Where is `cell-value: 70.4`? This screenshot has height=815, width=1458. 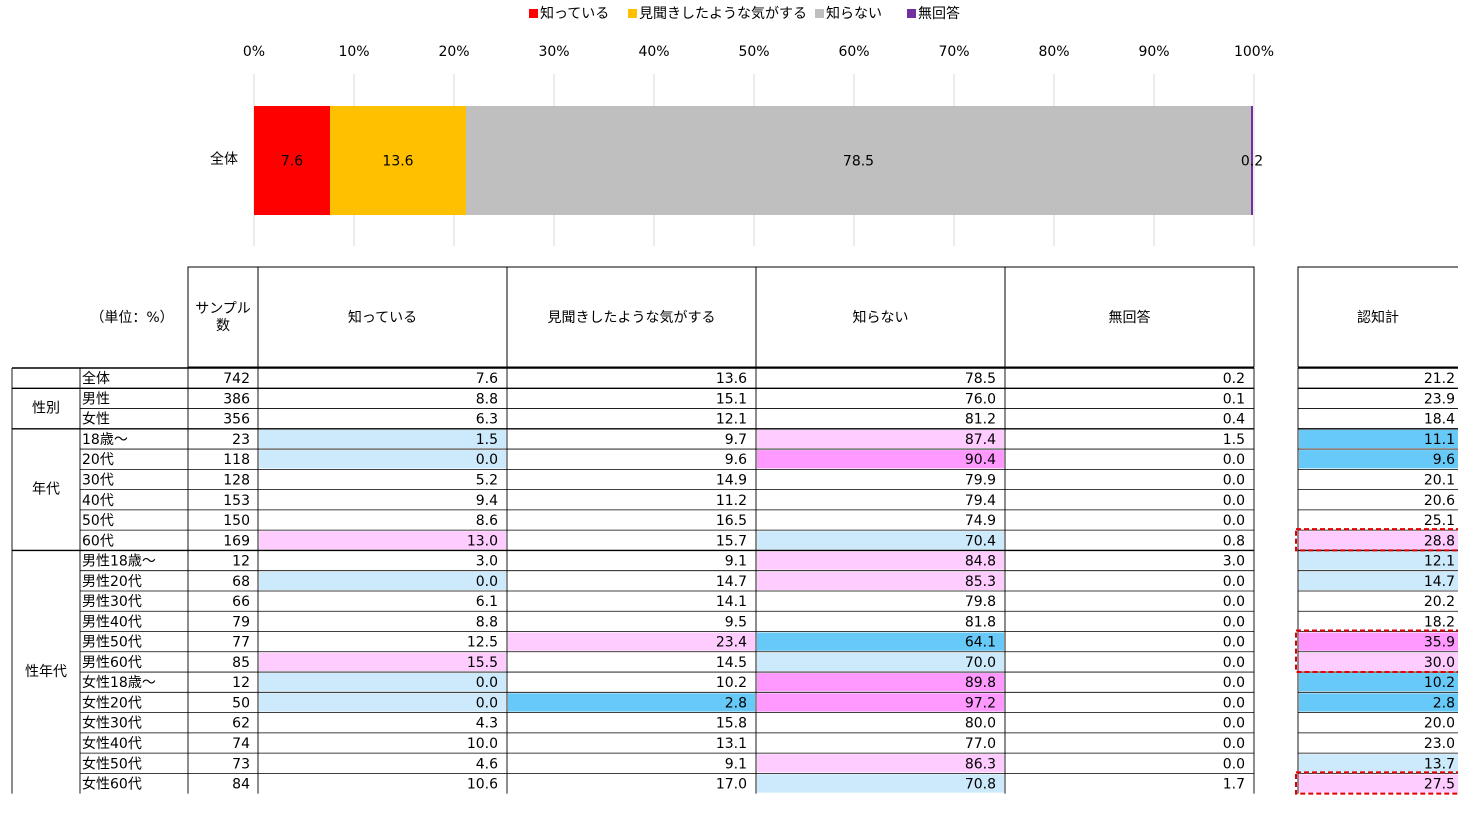 cell-value: 70.4 is located at coordinates (980, 541).